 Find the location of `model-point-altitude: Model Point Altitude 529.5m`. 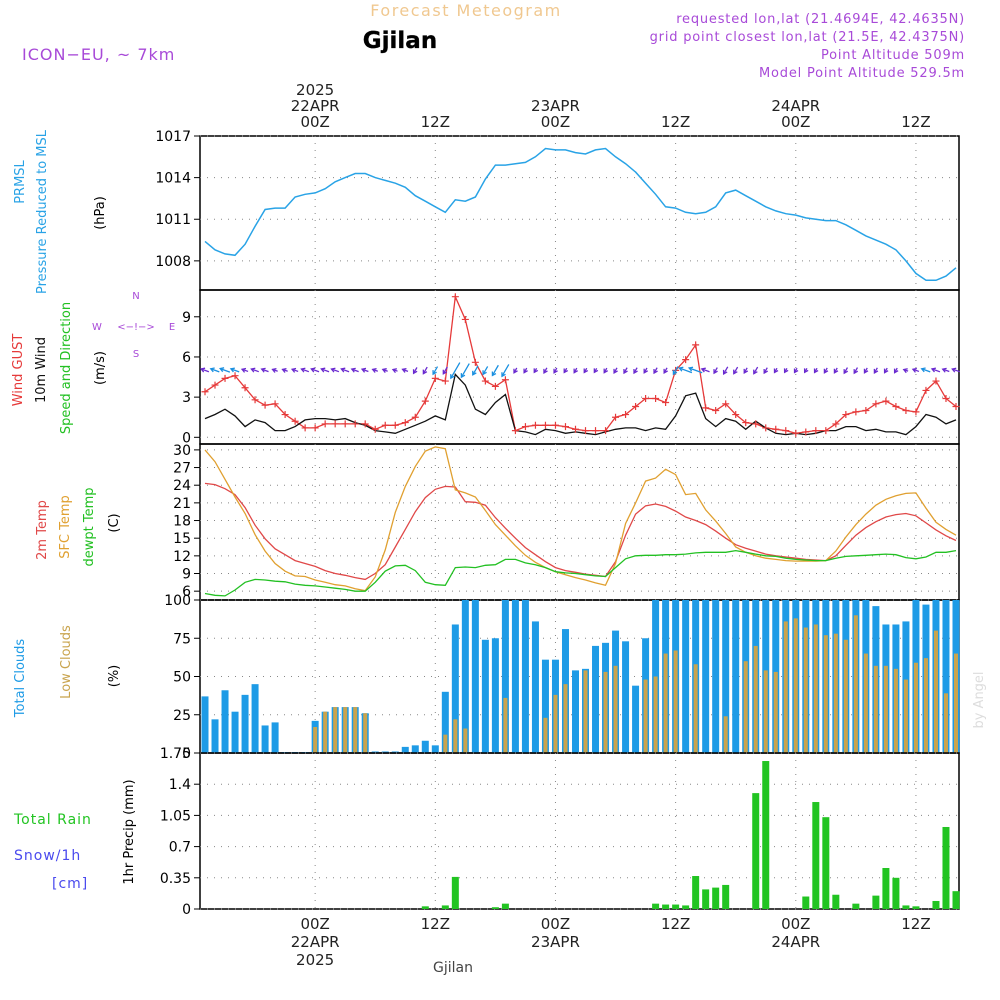

model-point-altitude: Model Point Altitude 529.5m is located at coordinates (862, 73).